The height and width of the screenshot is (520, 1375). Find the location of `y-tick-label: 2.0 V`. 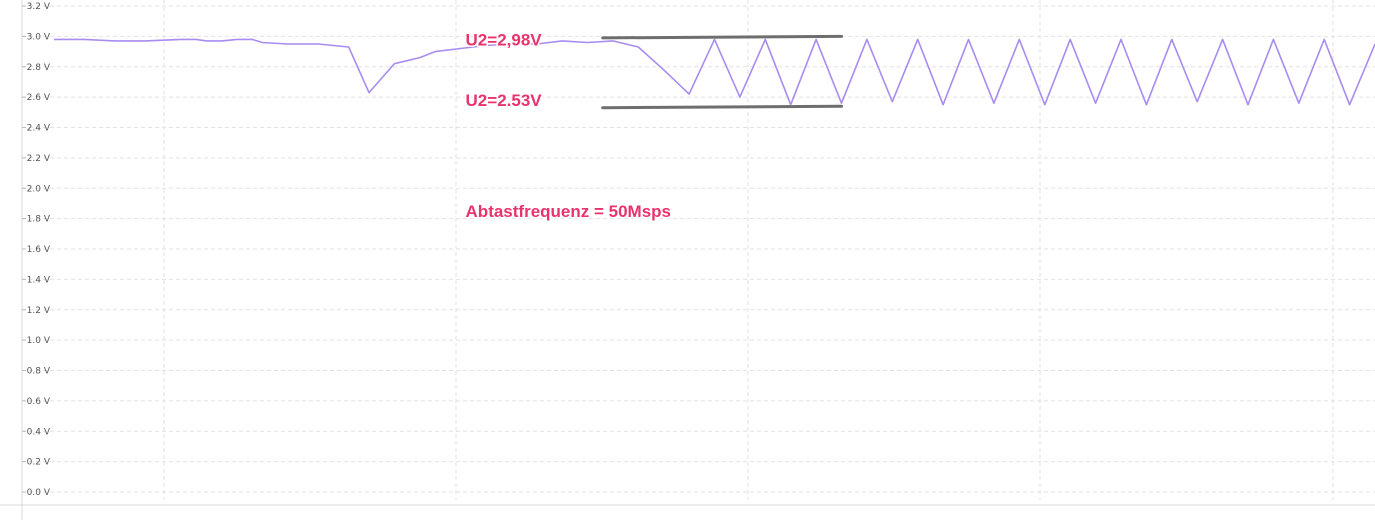

y-tick-label: 2.0 V is located at coordinates (39, 189).